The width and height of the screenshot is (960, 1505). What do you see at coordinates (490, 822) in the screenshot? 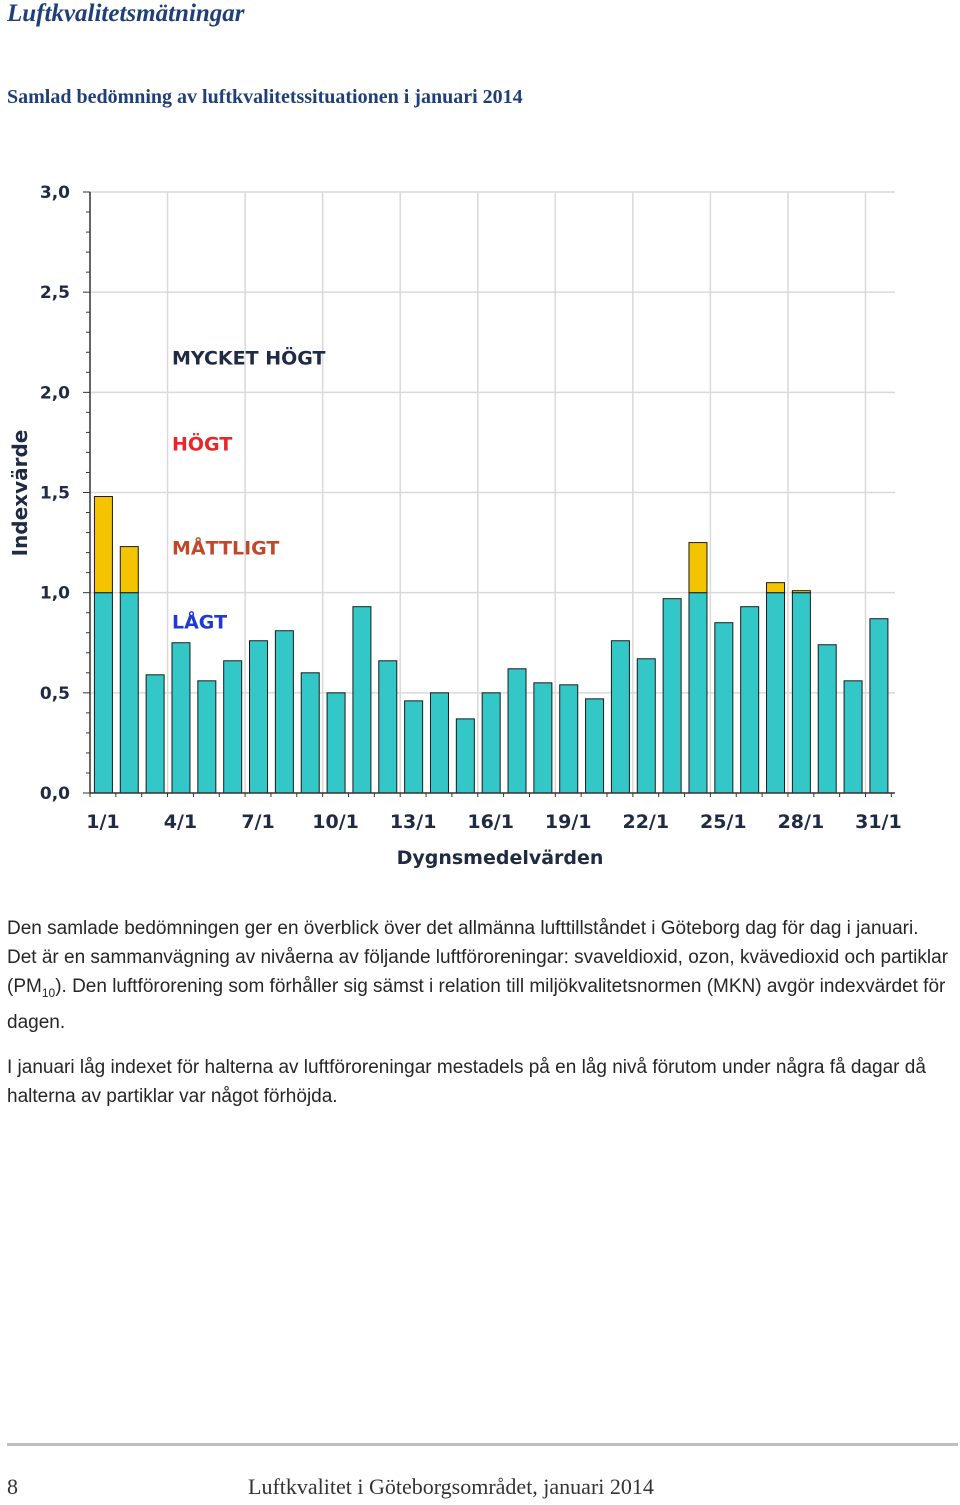
I see `x-tick-label: 16/1` at bounding box center [490, 822].